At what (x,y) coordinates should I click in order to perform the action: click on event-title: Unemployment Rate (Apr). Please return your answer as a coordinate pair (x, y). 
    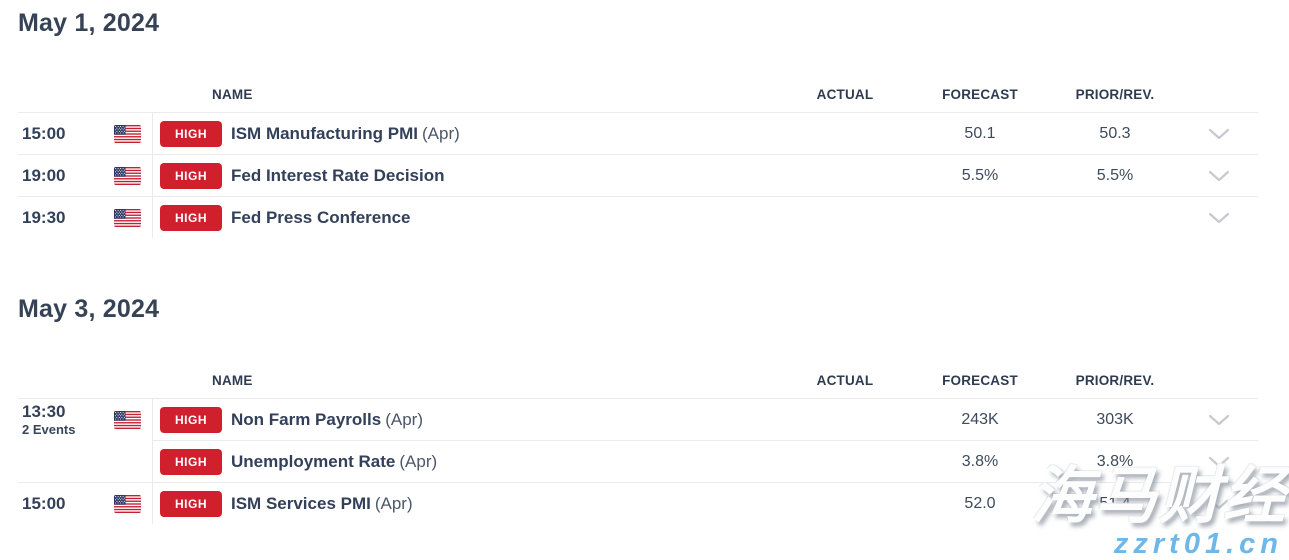
    Looking at the image, I should click on (334, 462).